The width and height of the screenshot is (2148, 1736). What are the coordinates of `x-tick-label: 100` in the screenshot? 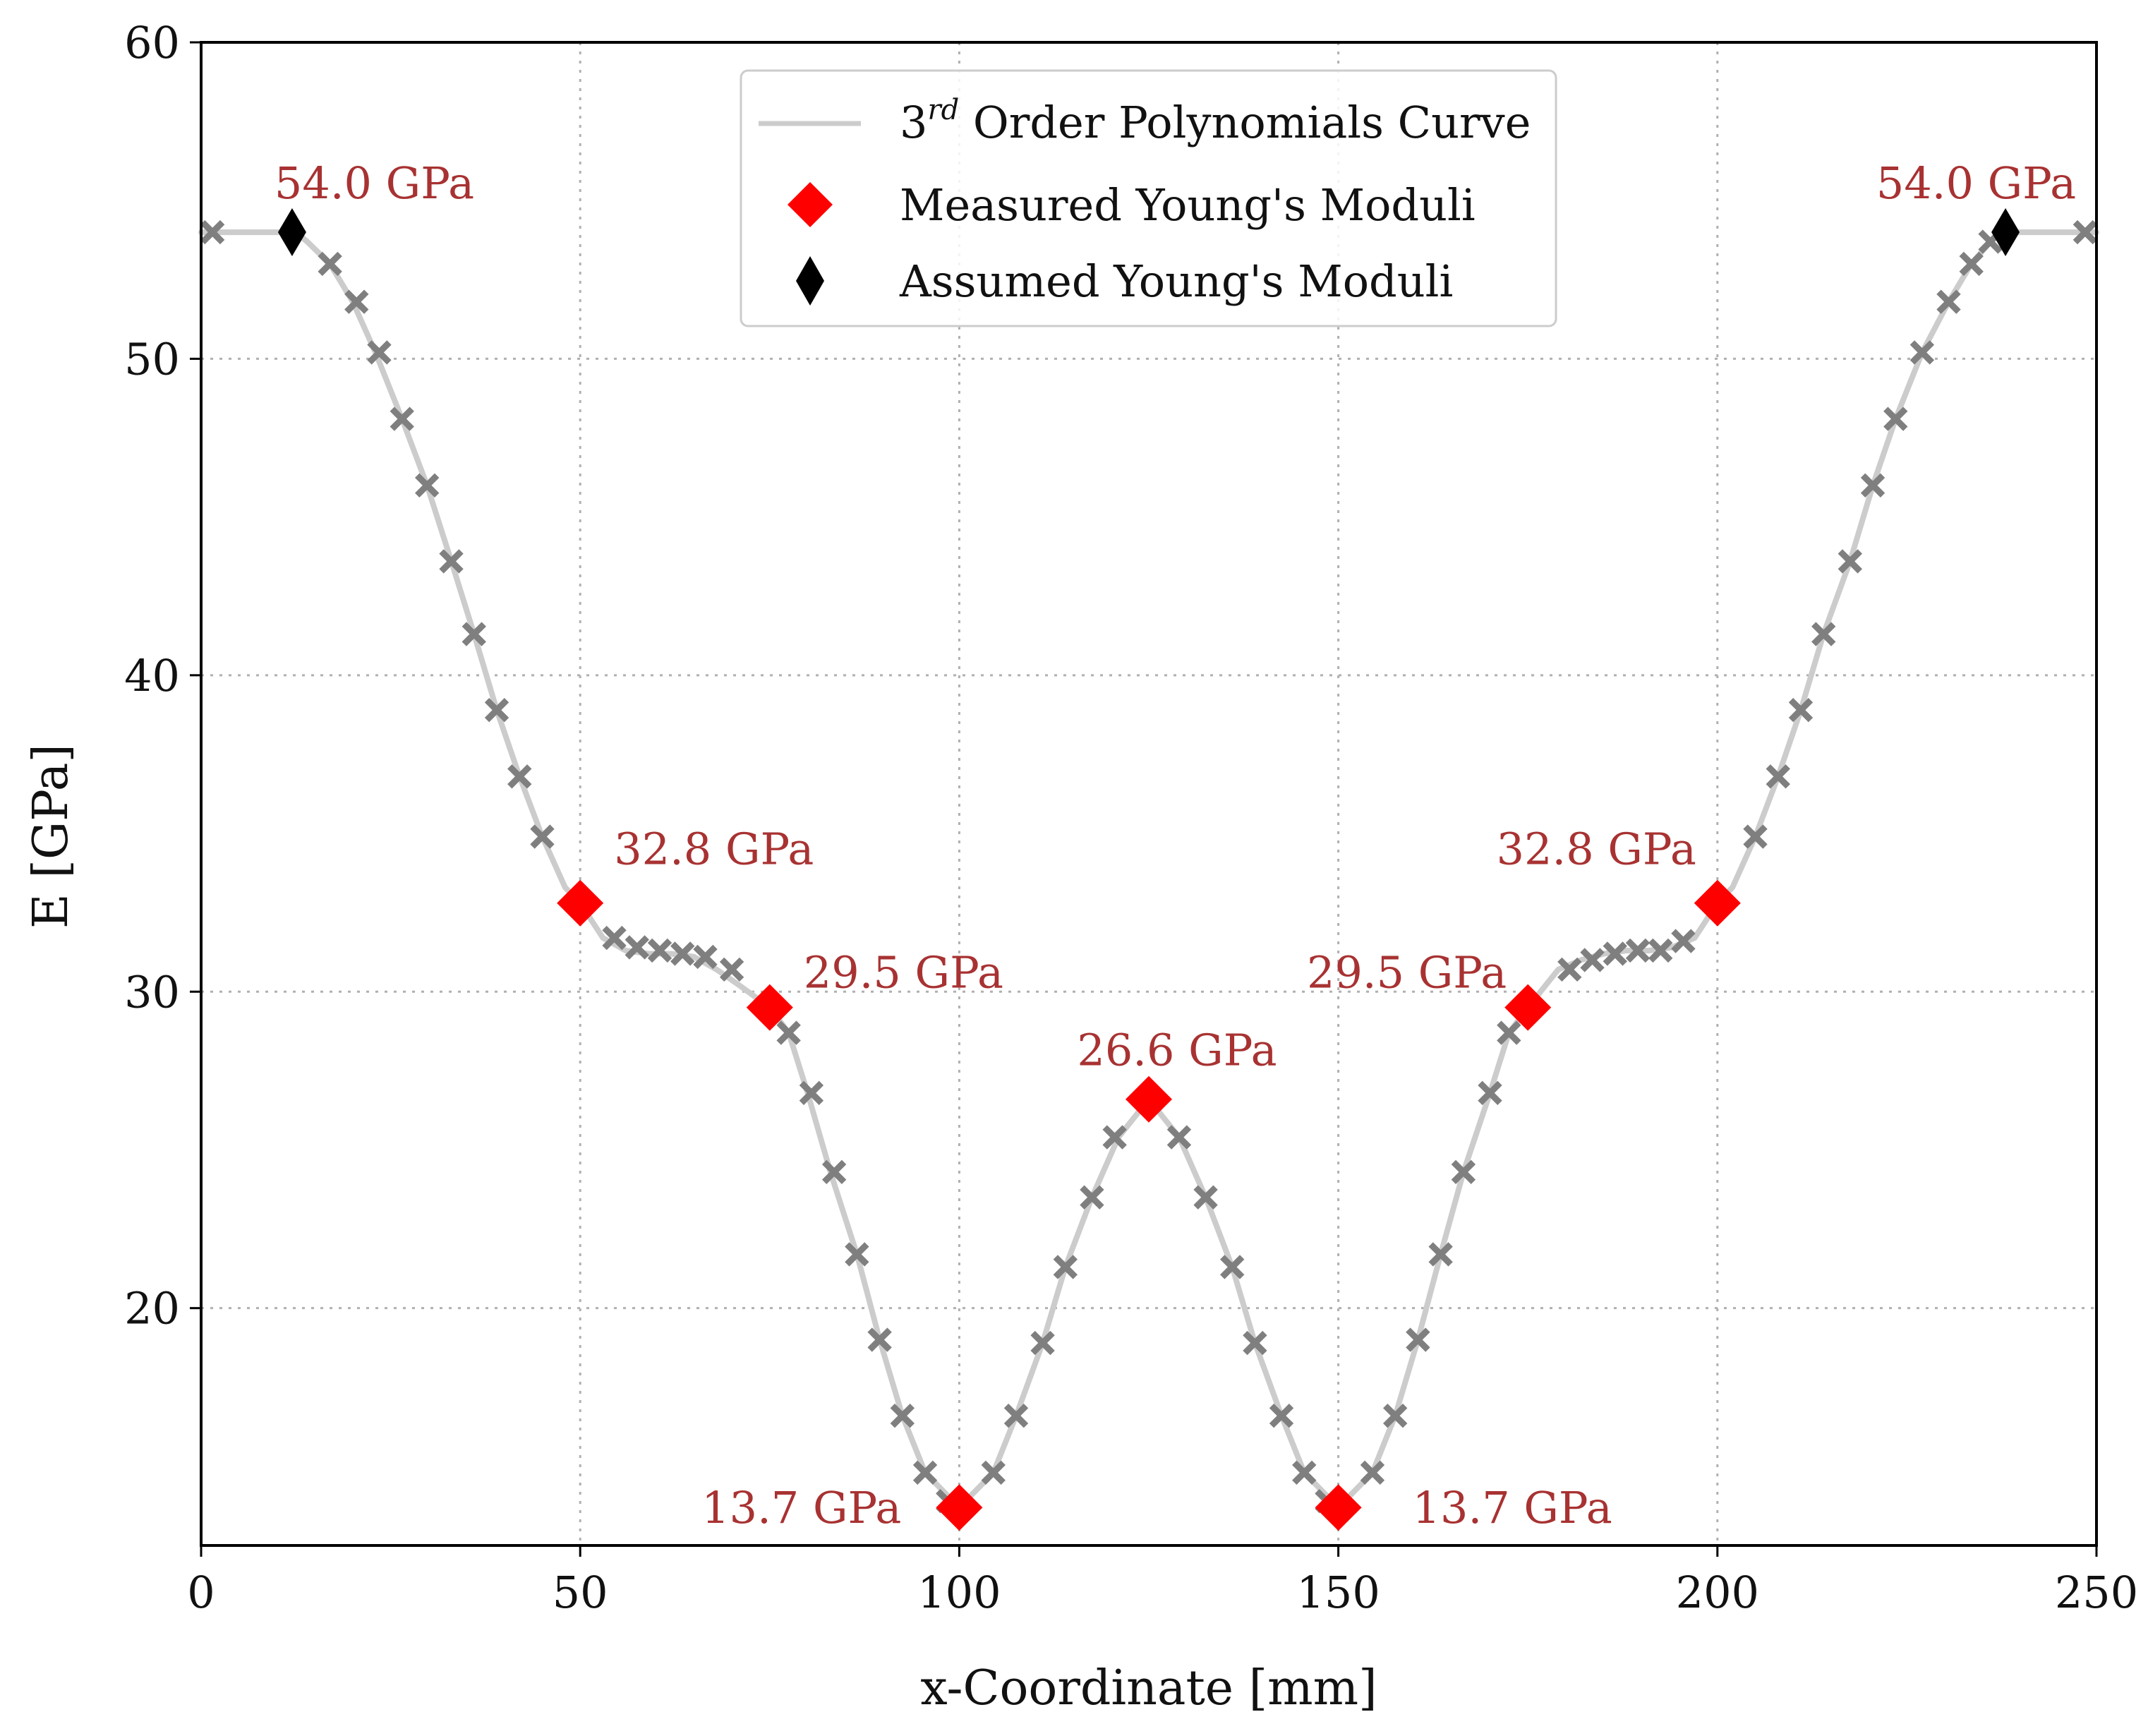 It's located at (959, 1592).